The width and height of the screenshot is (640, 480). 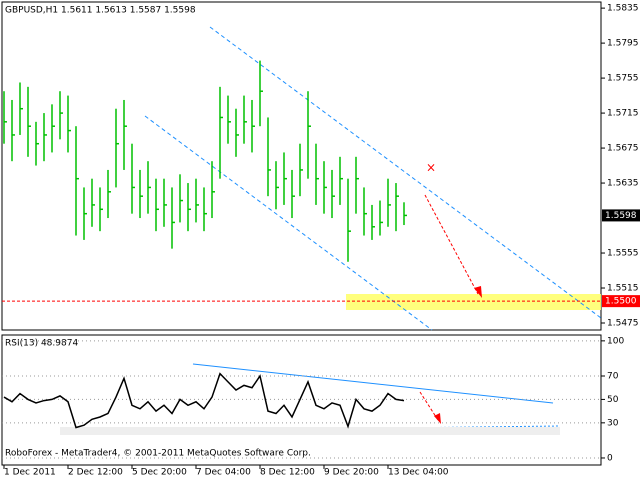 I want to click on y-tick-label: 1.5475, so click(x=623, y=324).